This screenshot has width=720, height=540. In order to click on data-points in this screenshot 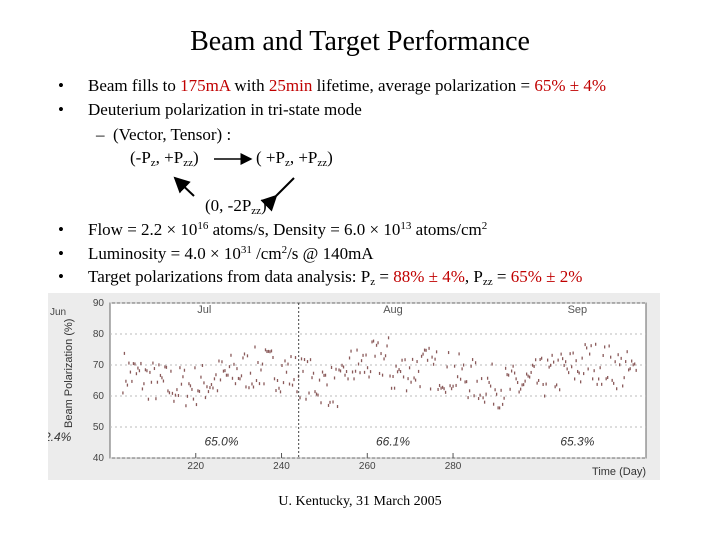, I will do `click(379, 373)`.